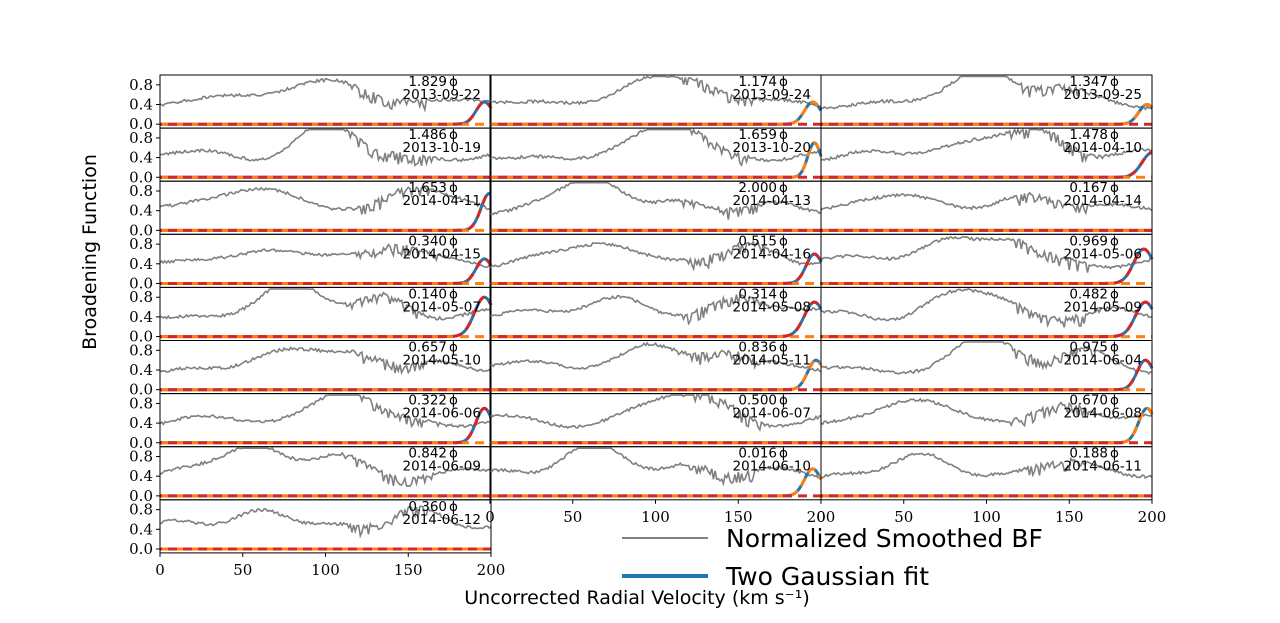 This screenshot has width=1280, height=623. I want to click on phi-label-2014-04-14: ϕ, so click(1114, 188).